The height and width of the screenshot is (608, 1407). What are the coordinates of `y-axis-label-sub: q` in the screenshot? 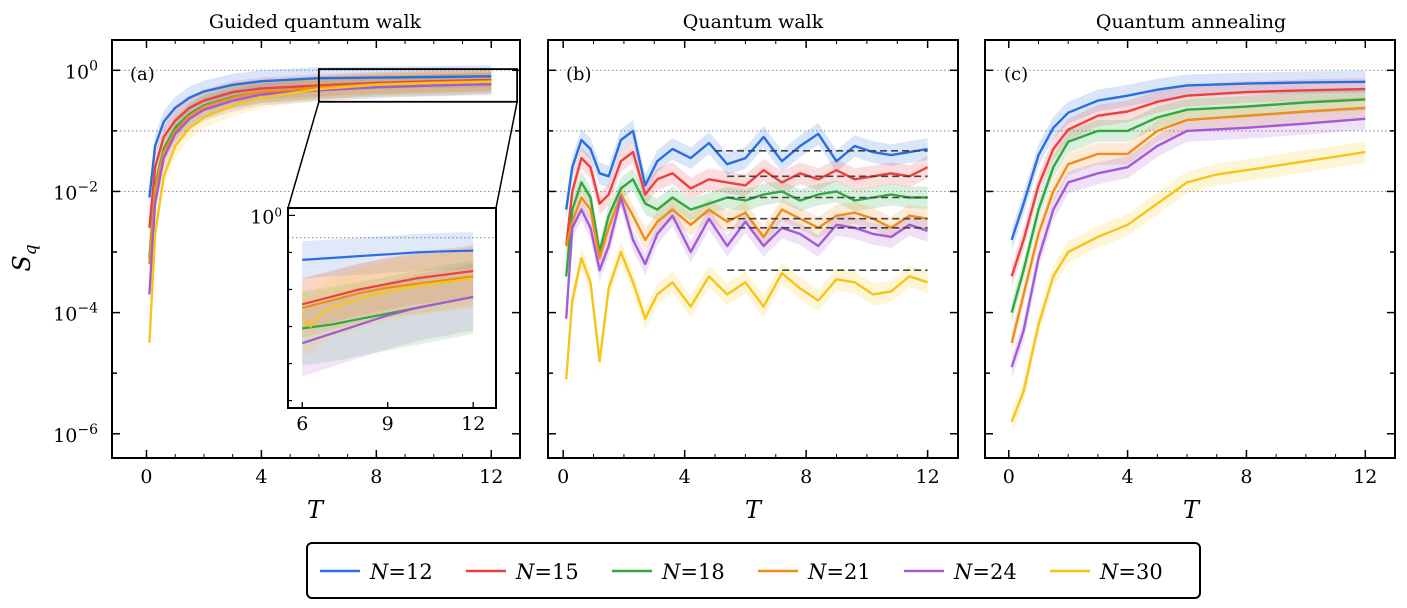 It's located at (31, 249).